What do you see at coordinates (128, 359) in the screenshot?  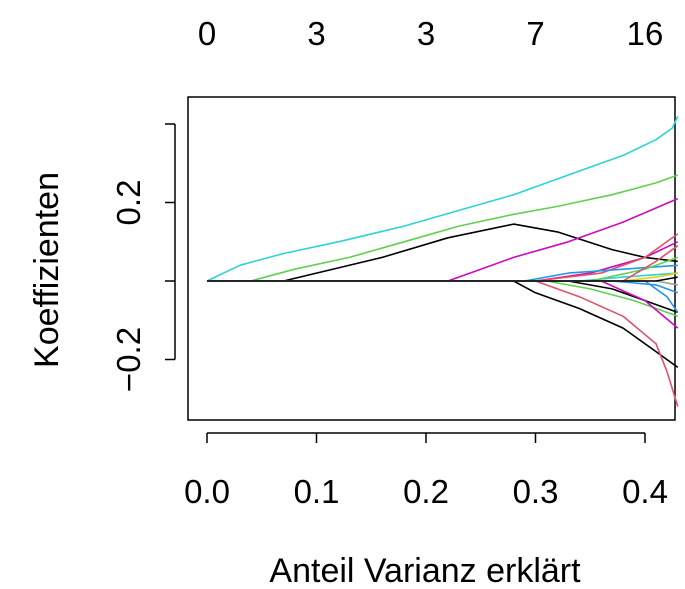 I see `y-tick-label-0: −0.2` at bounding box center [128, 359].